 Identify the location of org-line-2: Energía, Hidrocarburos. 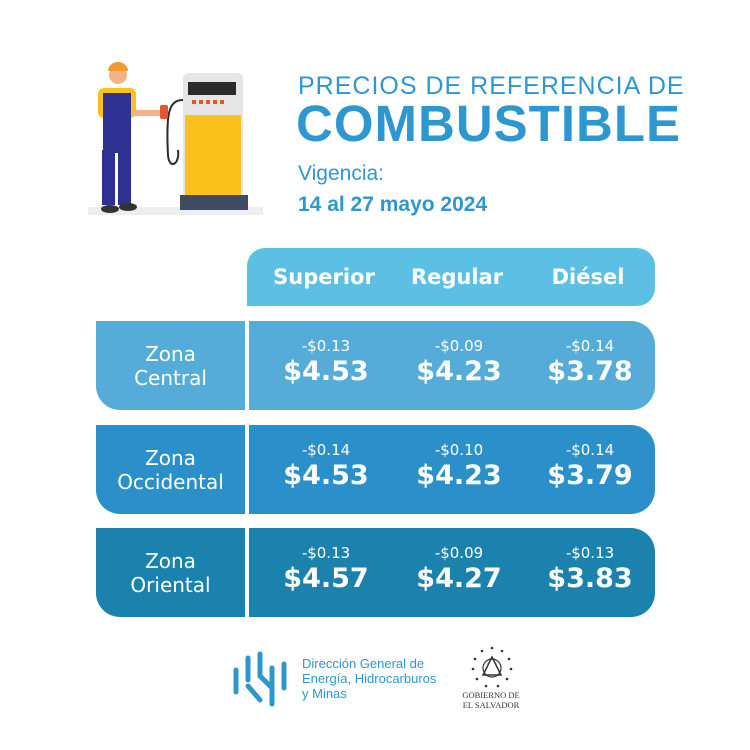
(369, 678).